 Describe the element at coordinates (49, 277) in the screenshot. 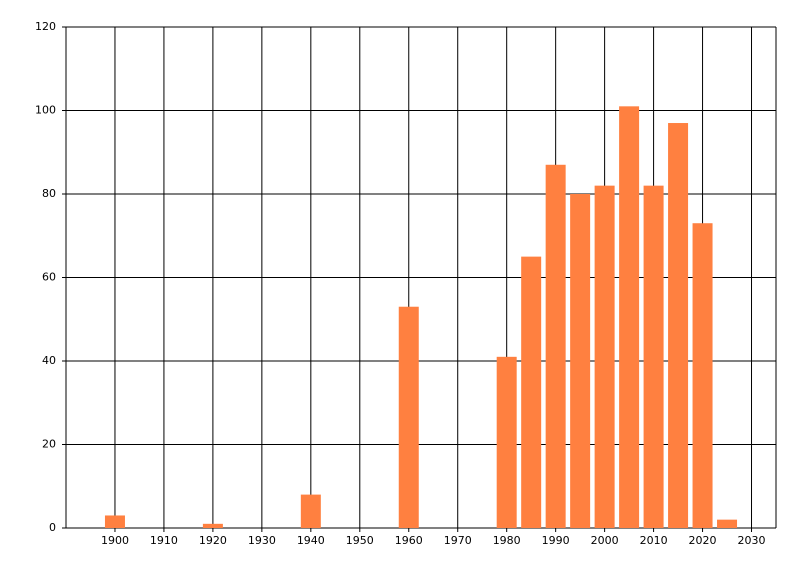

I see `y-tick-label: 60` at that location.